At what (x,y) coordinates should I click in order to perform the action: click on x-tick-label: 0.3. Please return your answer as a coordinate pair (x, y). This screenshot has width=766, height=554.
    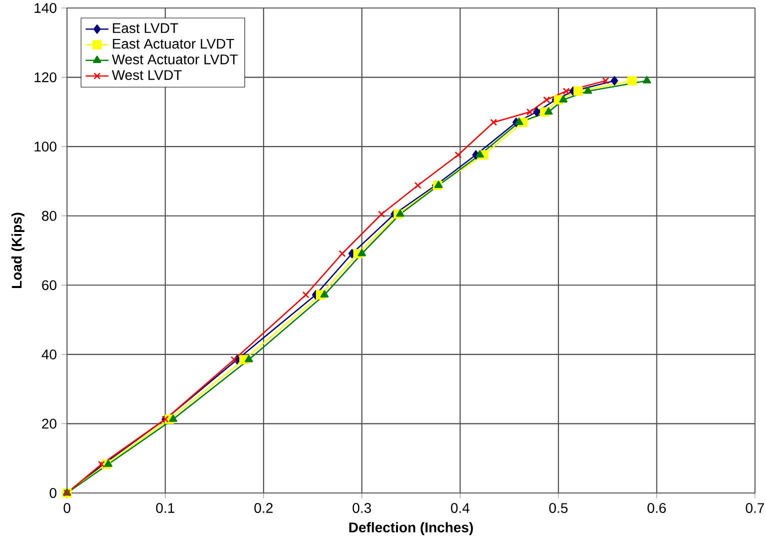
    Looking at the image, I should click on (361, 508).